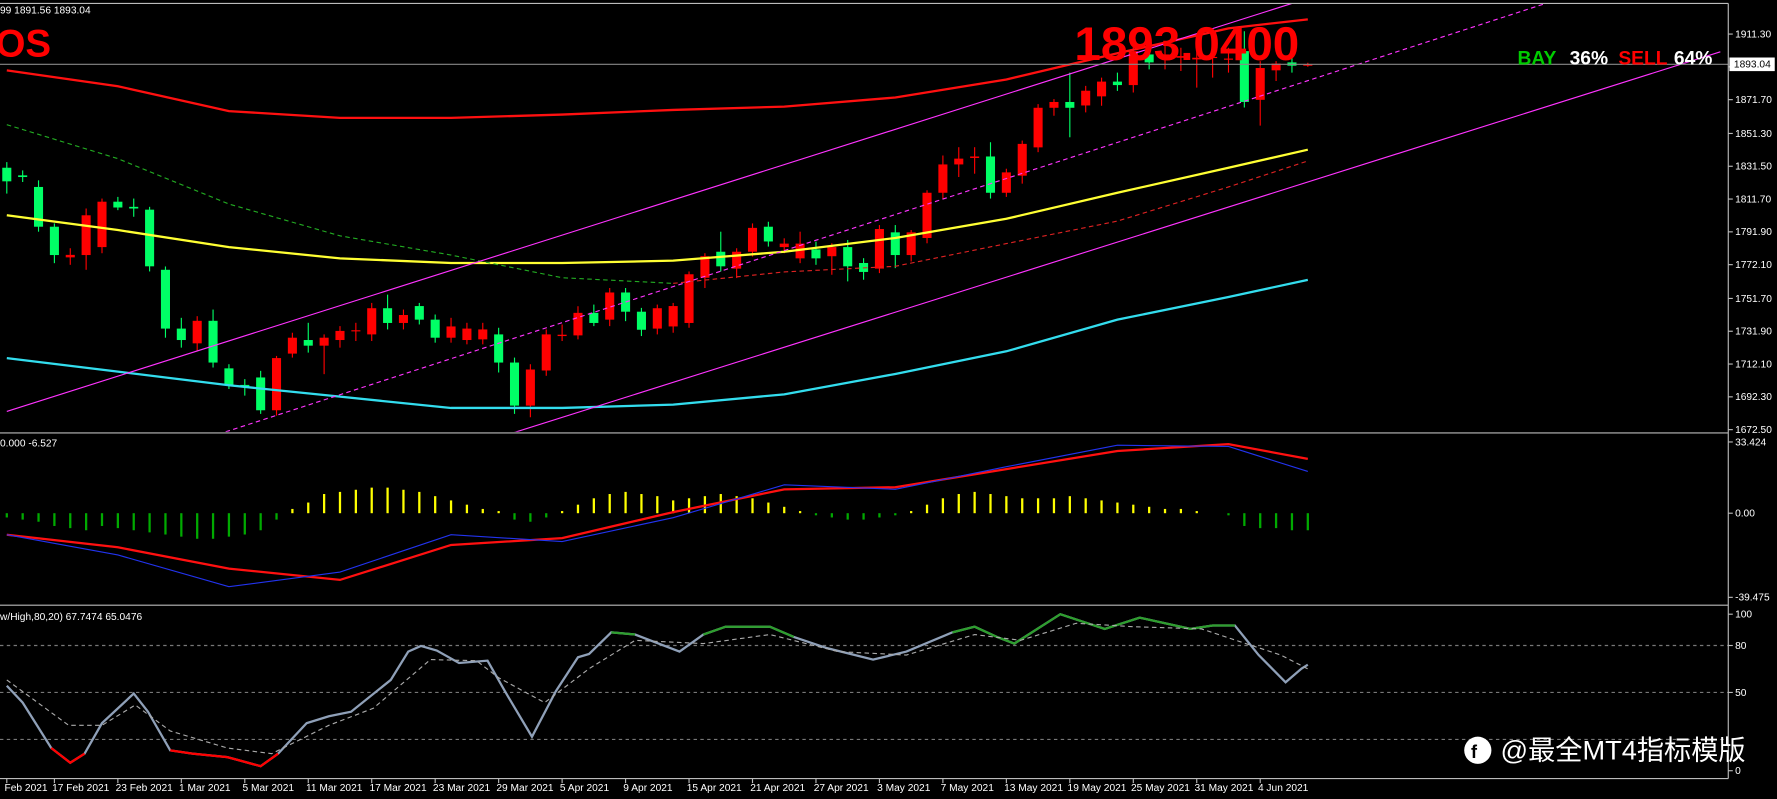  What do you see at coordinates (45, 11) in the screenshot?
I see `price-header: 99 1891.56 1893.04` at bounding box center [45, 11].